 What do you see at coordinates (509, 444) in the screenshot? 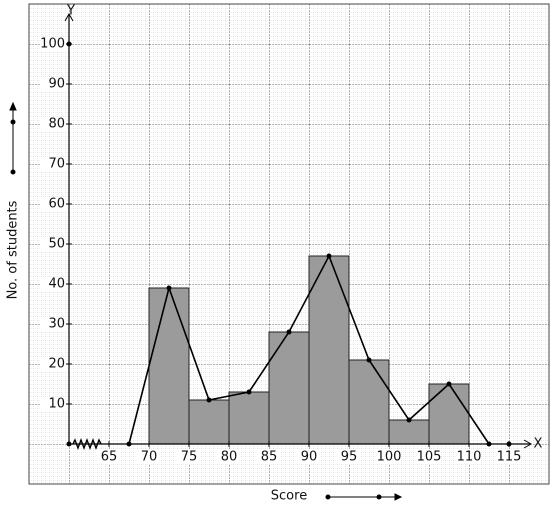
I see `x-end-dot` at bounding box center [509, 444].